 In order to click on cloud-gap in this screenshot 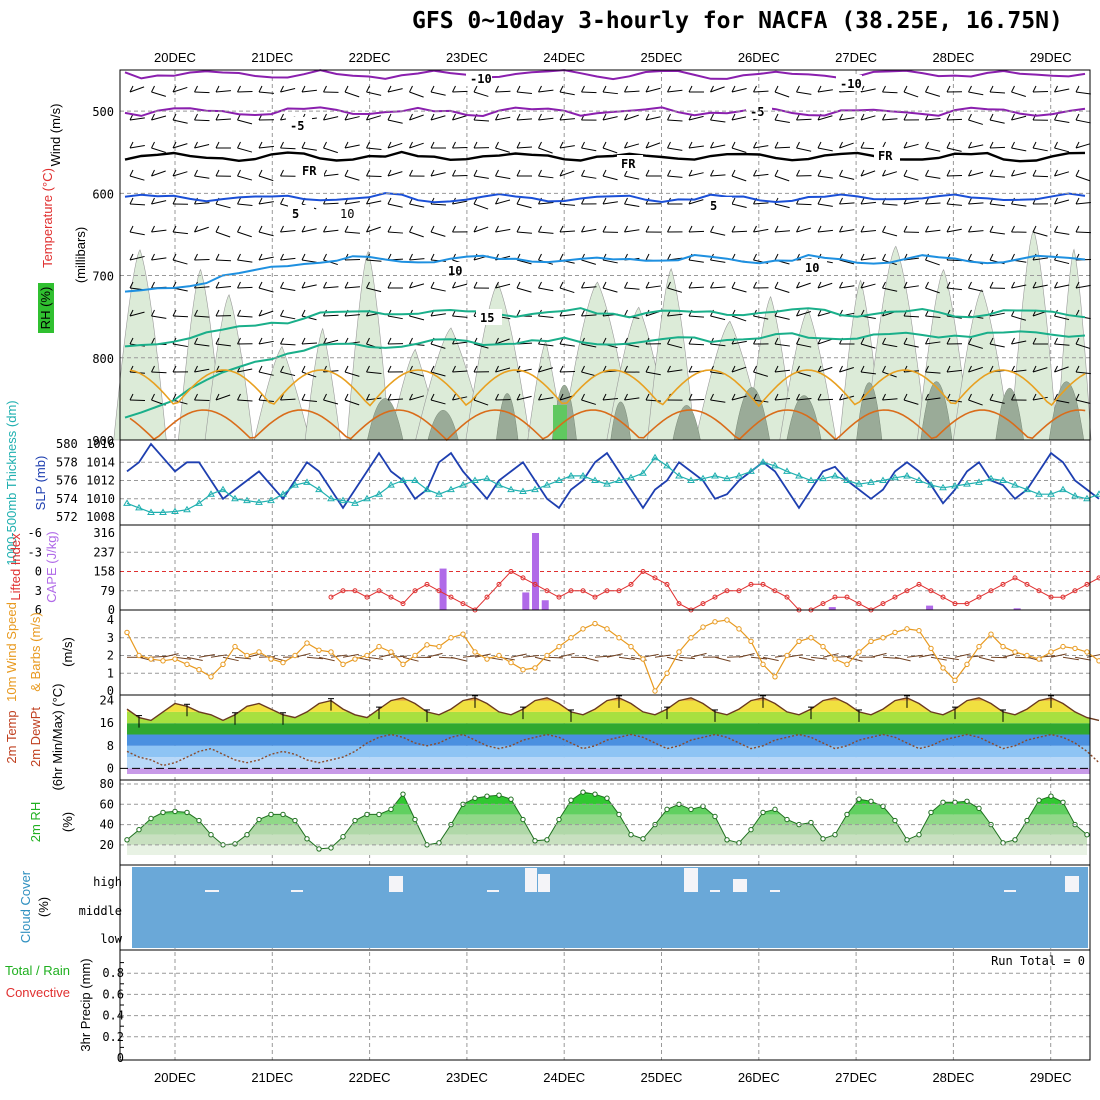, I will do `click(691, 880)`.